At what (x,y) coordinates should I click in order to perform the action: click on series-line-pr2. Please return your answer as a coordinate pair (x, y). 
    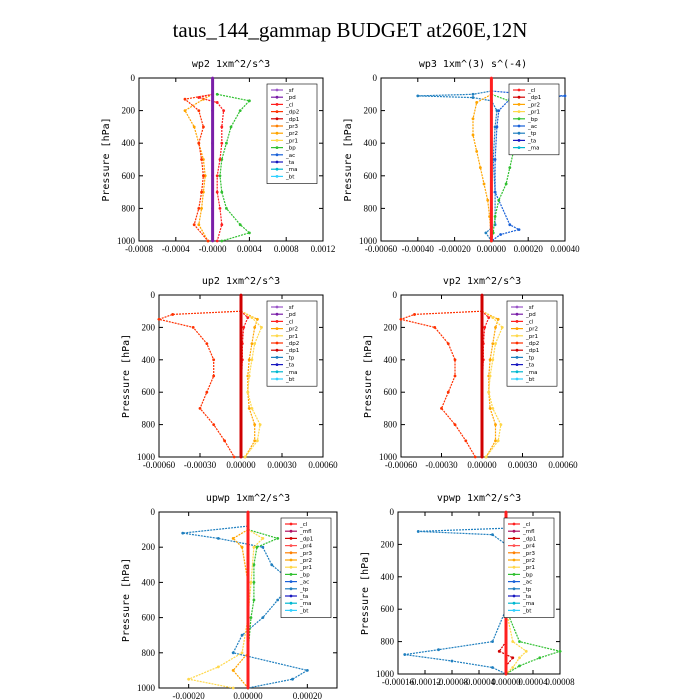
    Looking at the image, I should click on (240, 609).